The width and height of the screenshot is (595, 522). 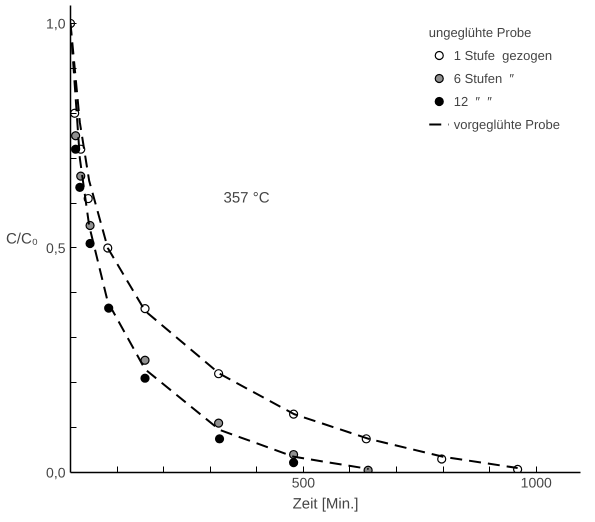 What do you see at coordinates (304, 482) in the screenshot?
I see `x-tick-label: 500` at bounding box center [304, 482].